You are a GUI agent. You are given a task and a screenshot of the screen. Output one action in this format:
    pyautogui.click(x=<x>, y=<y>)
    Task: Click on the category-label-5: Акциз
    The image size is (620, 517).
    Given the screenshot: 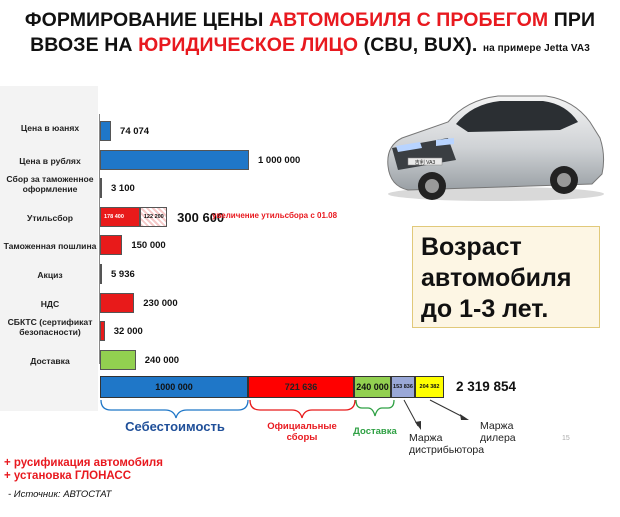 What is the action you would take?
    pyautogui.click(x=50, y=275)
    